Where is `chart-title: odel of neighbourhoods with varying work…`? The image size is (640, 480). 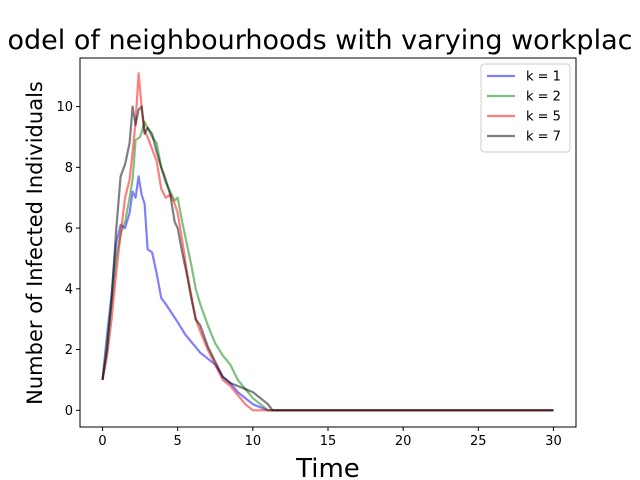 chart-title: odel of neighbourhoods with varying work… is located at coordinates (320, 40).